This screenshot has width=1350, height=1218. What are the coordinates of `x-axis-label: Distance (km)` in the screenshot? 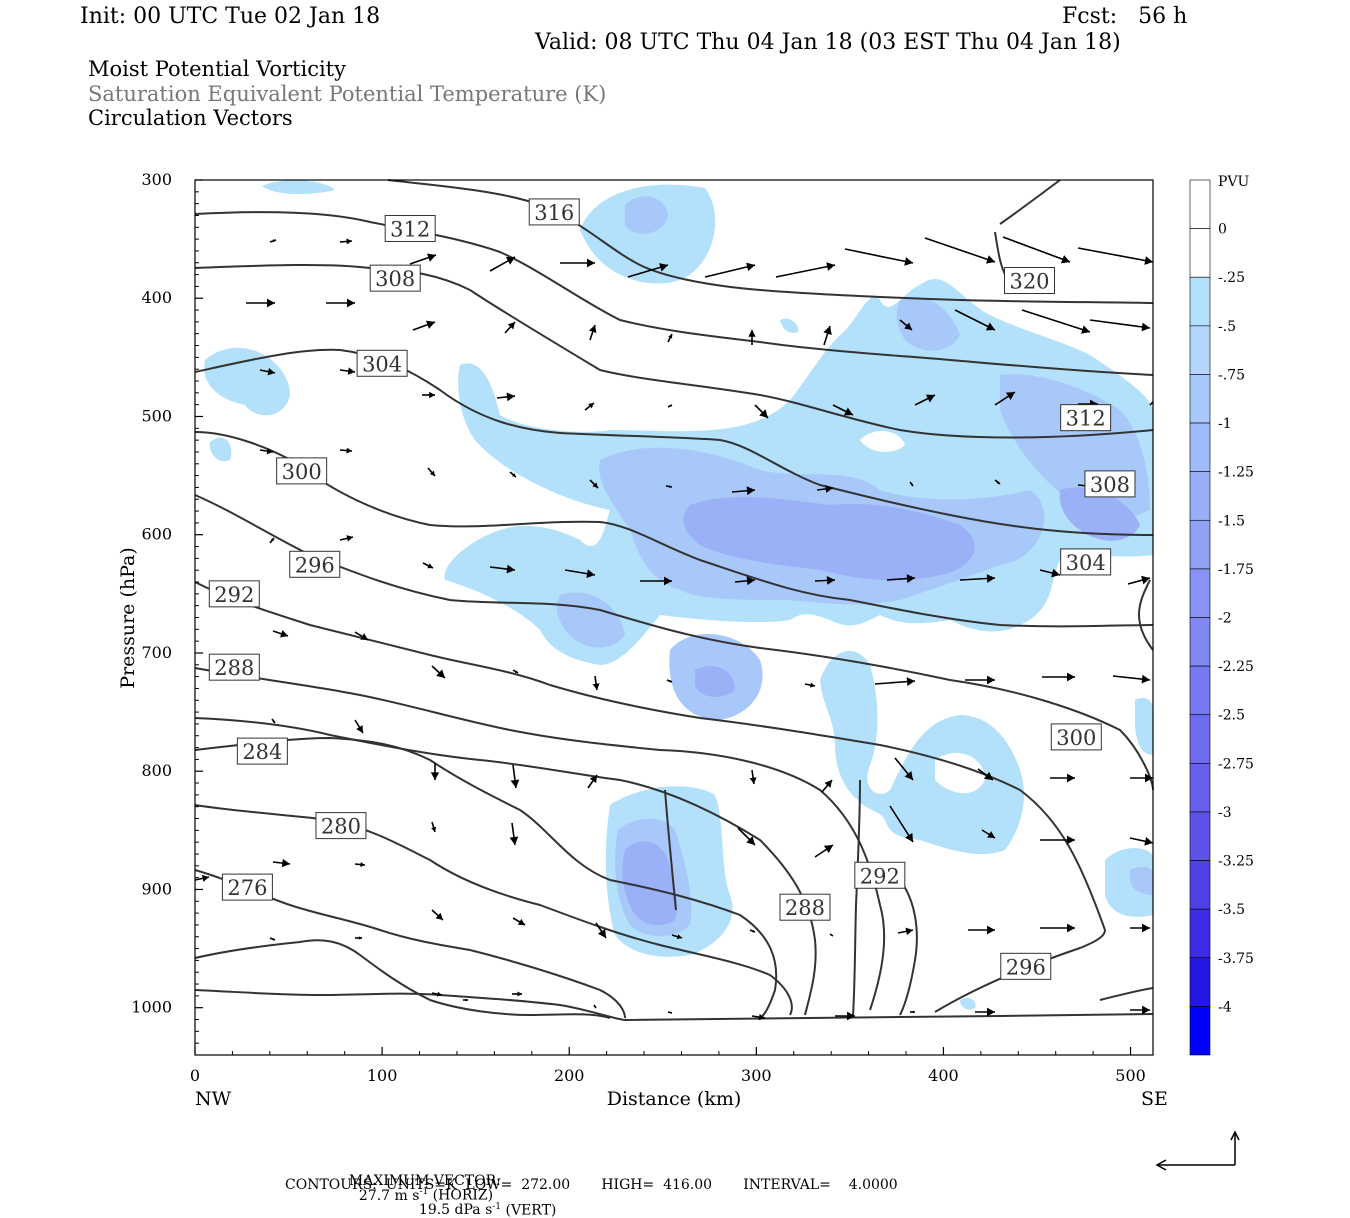 It's located at (674, 1099).